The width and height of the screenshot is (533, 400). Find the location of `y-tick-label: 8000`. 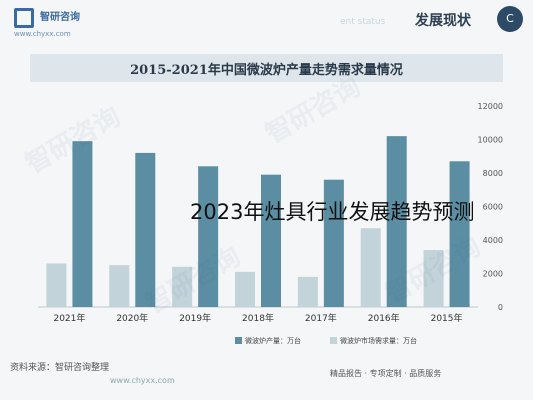

y-tick-label: 8000 is located at coordinates (493, 173).